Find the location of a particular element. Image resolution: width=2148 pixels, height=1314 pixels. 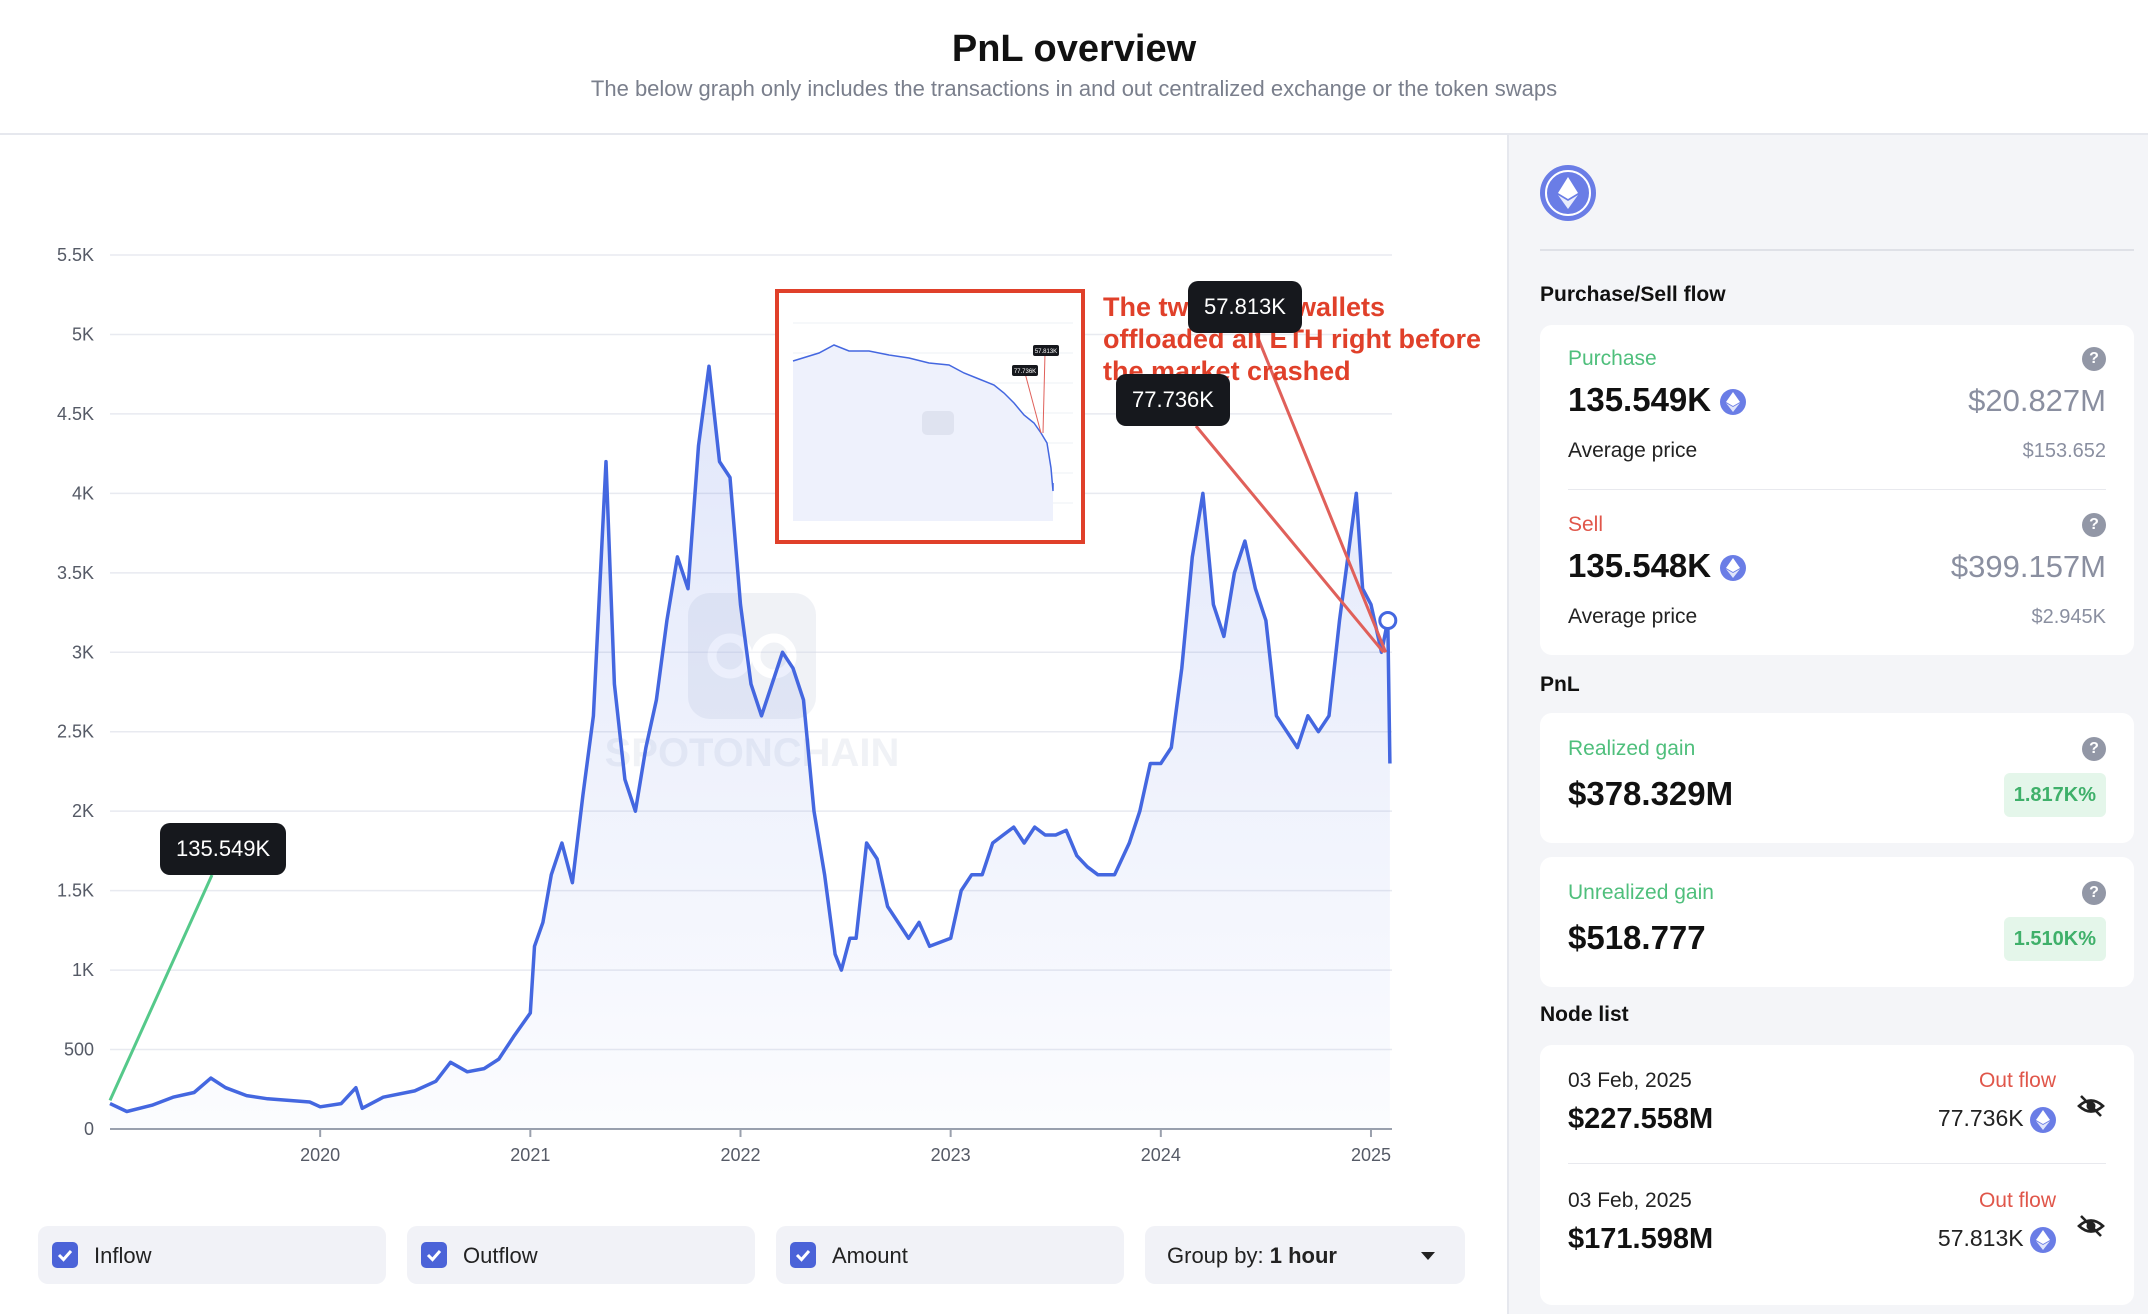

node-eth-amount: 77.736K is located at coordinates (1997, 1119).